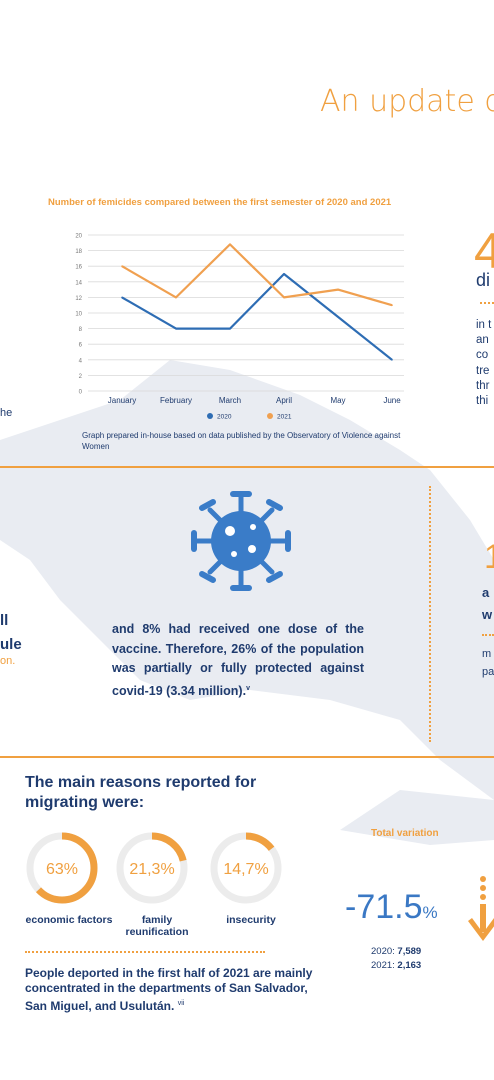  What do you see at coordinates (392, 400) in the screenshot?
I see `x-tick-label: June` at bounding box center [392, 400].